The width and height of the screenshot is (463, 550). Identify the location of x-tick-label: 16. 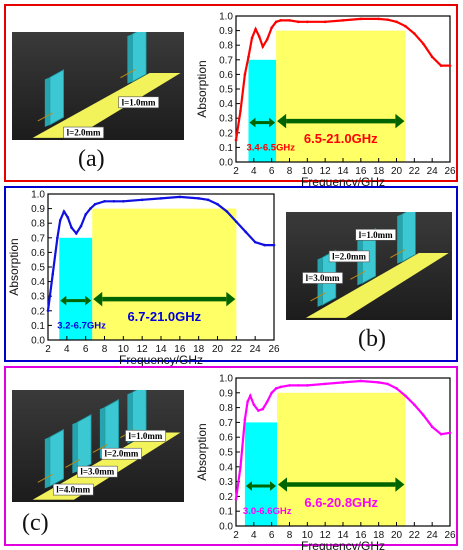
(361, 535).